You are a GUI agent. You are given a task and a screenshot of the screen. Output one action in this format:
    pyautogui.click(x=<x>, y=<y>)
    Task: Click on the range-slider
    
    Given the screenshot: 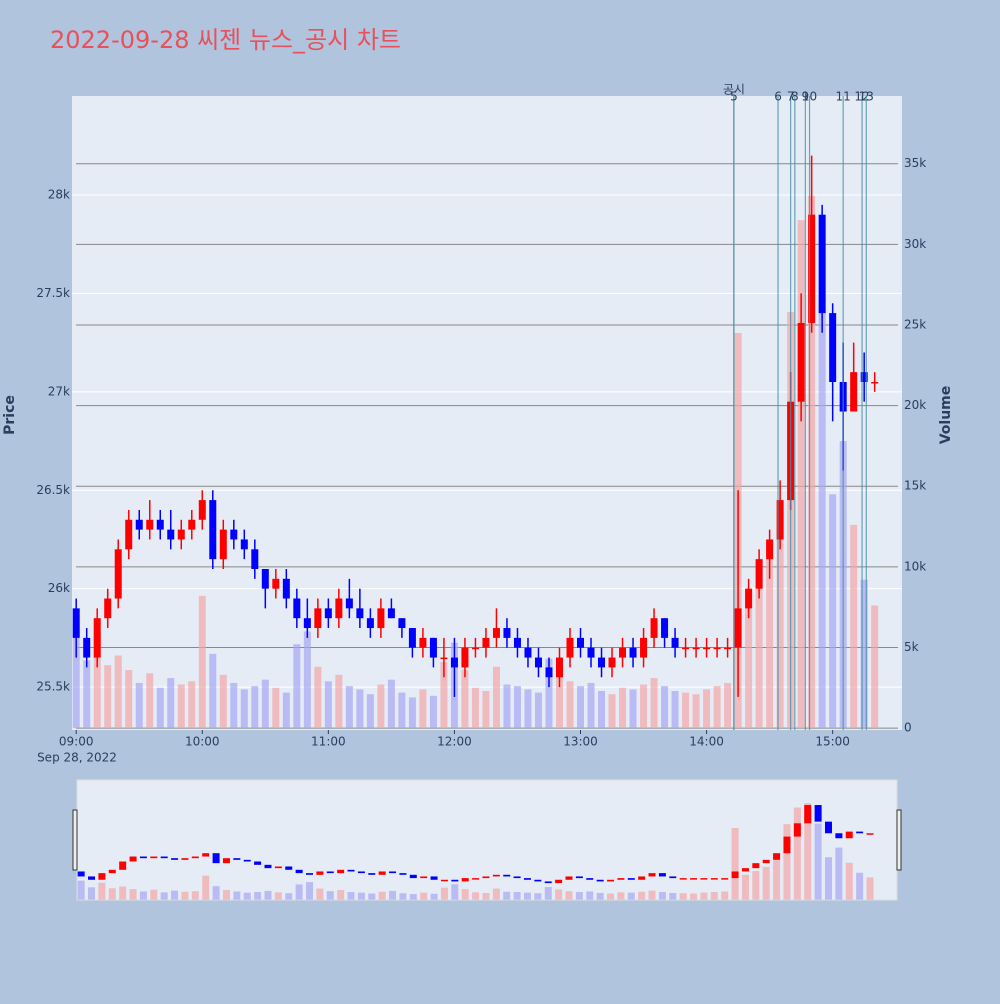 What is the action you would take?
    pyautogui.click(x=487, y=840)
    